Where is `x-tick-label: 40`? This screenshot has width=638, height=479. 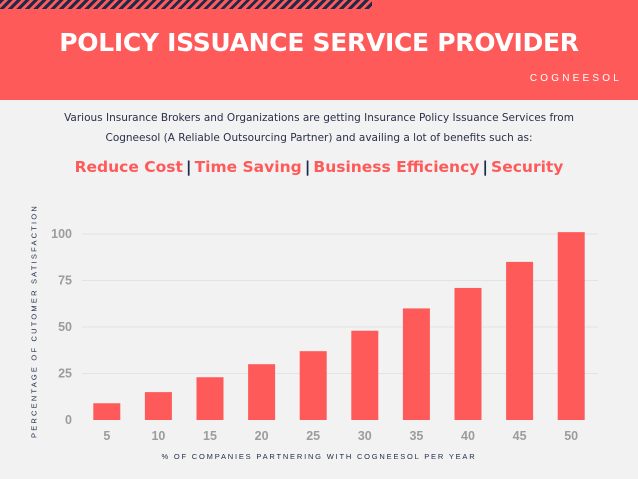 x-tick-label: 40 is located at coordinates (468, 436).